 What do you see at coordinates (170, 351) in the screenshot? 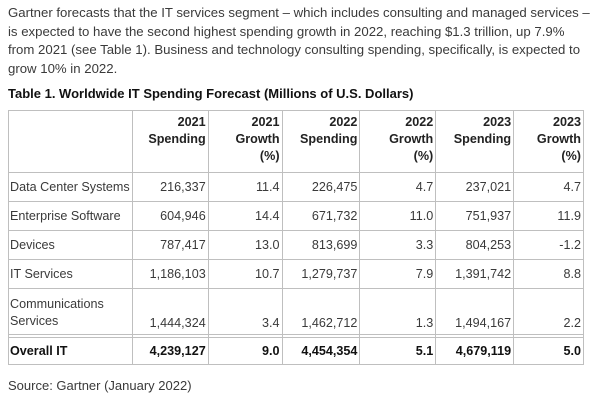
I see `total-cell: 4,239,127` at bounding box center [170, 351].